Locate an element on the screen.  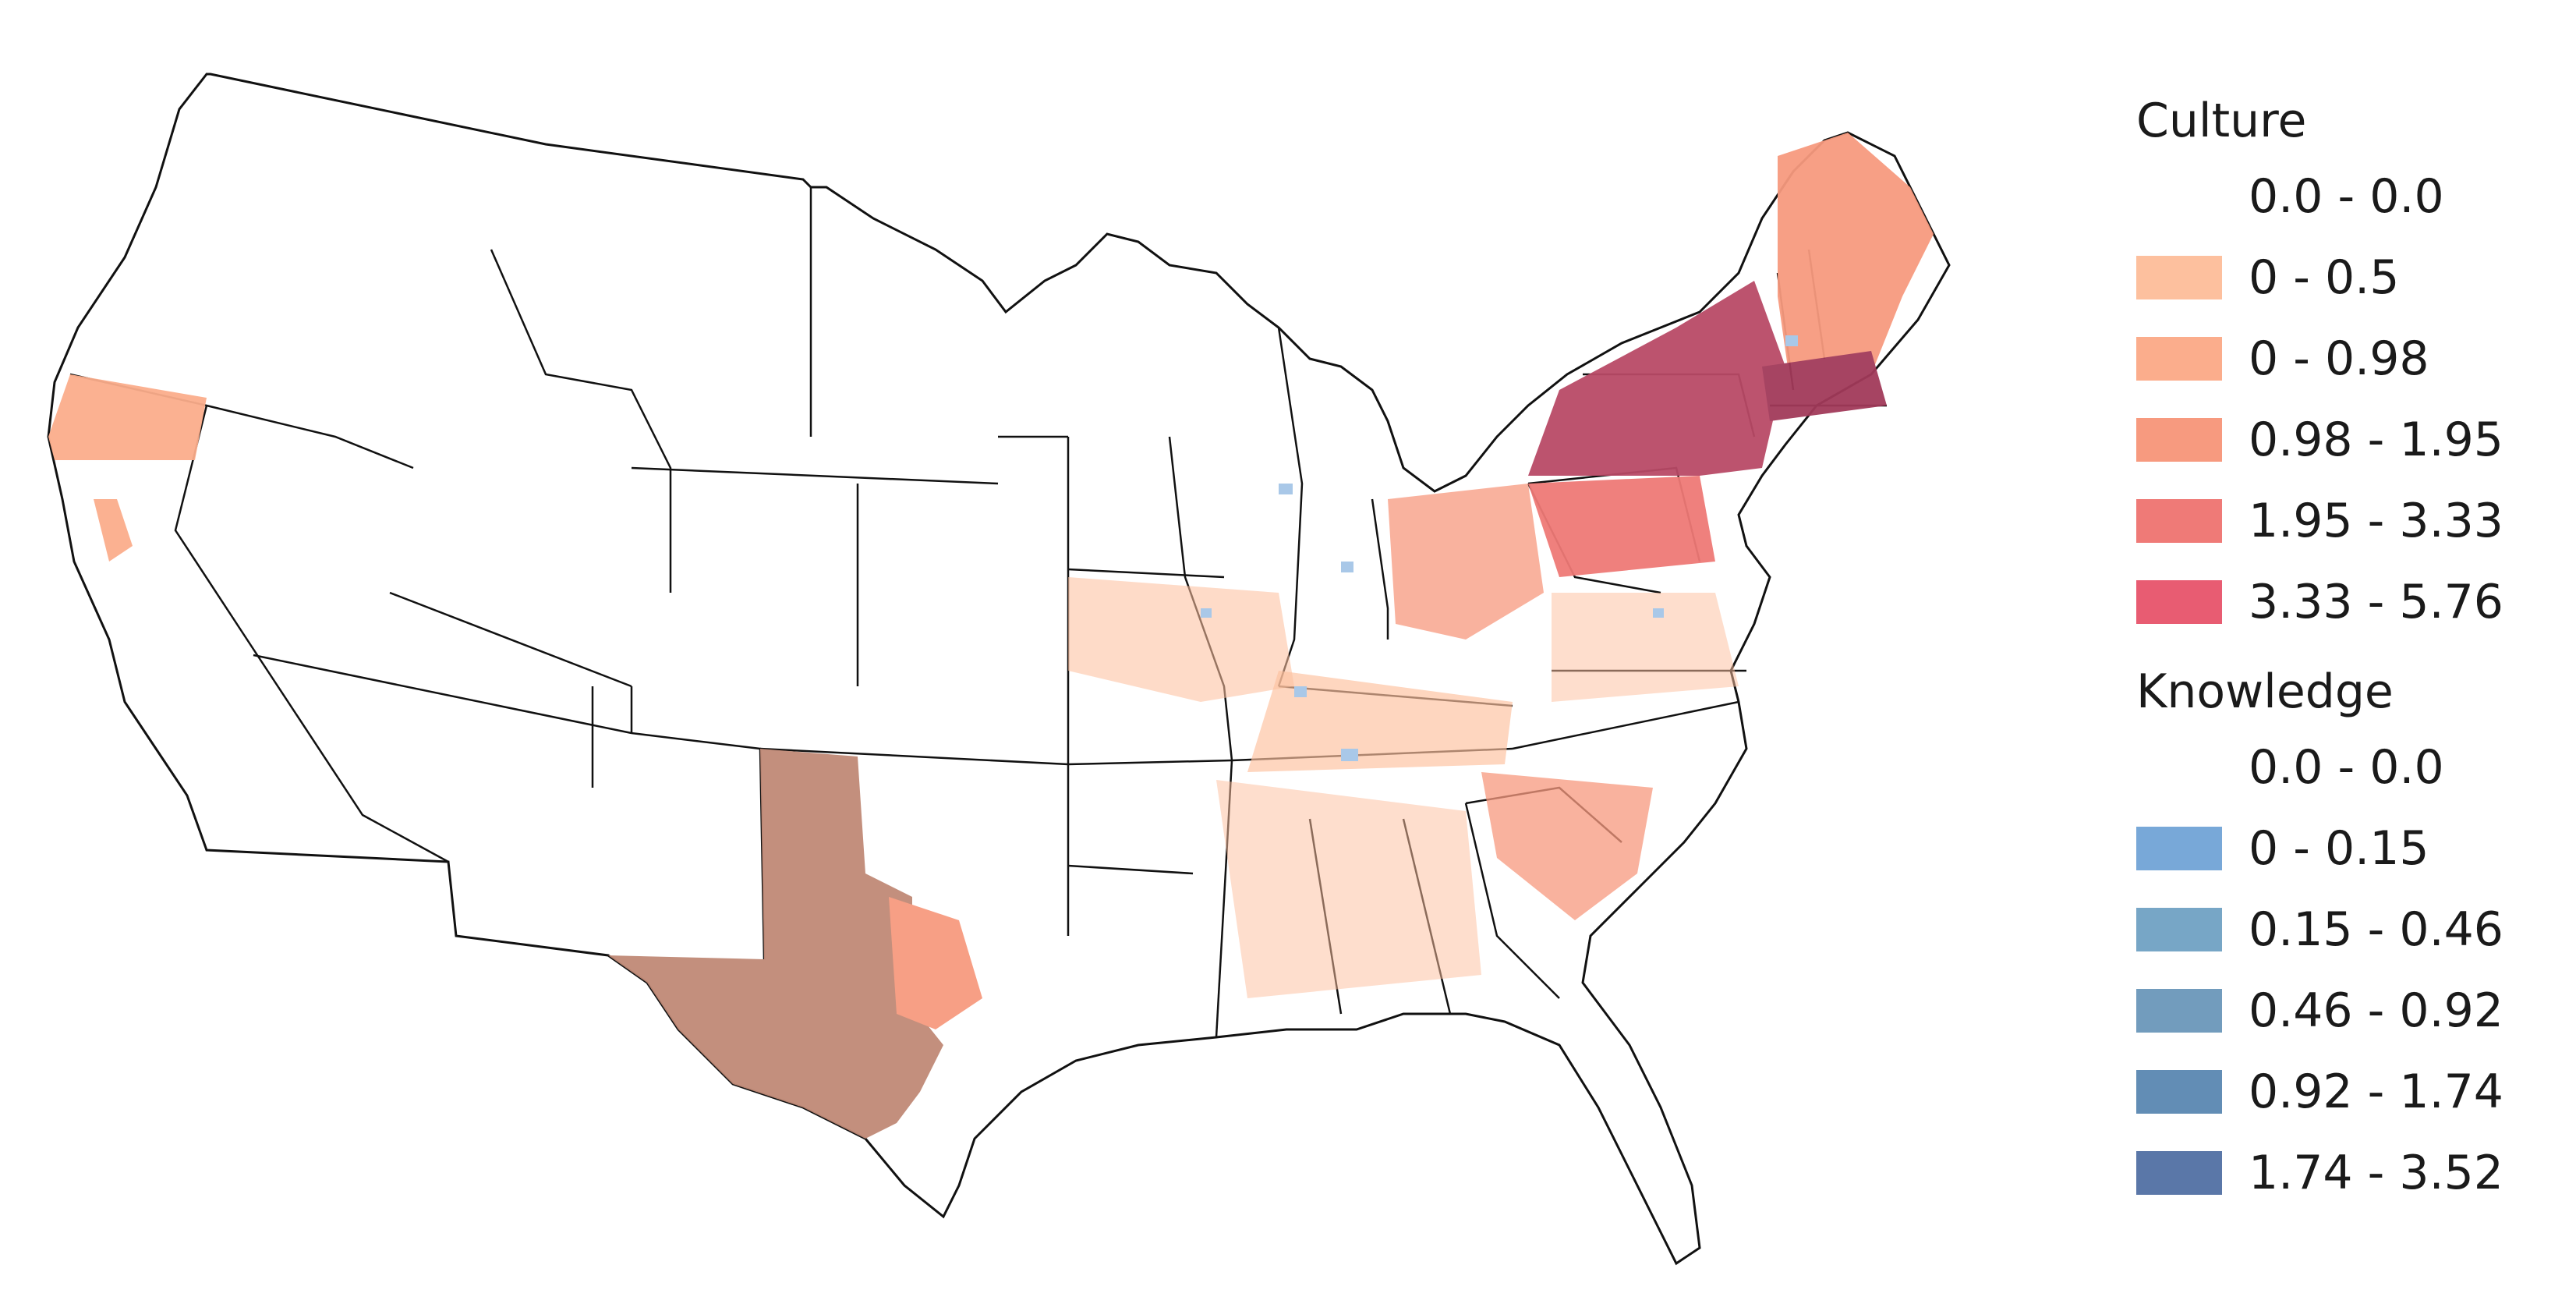
oregon-coast-region is located at coordinates (127, 417).